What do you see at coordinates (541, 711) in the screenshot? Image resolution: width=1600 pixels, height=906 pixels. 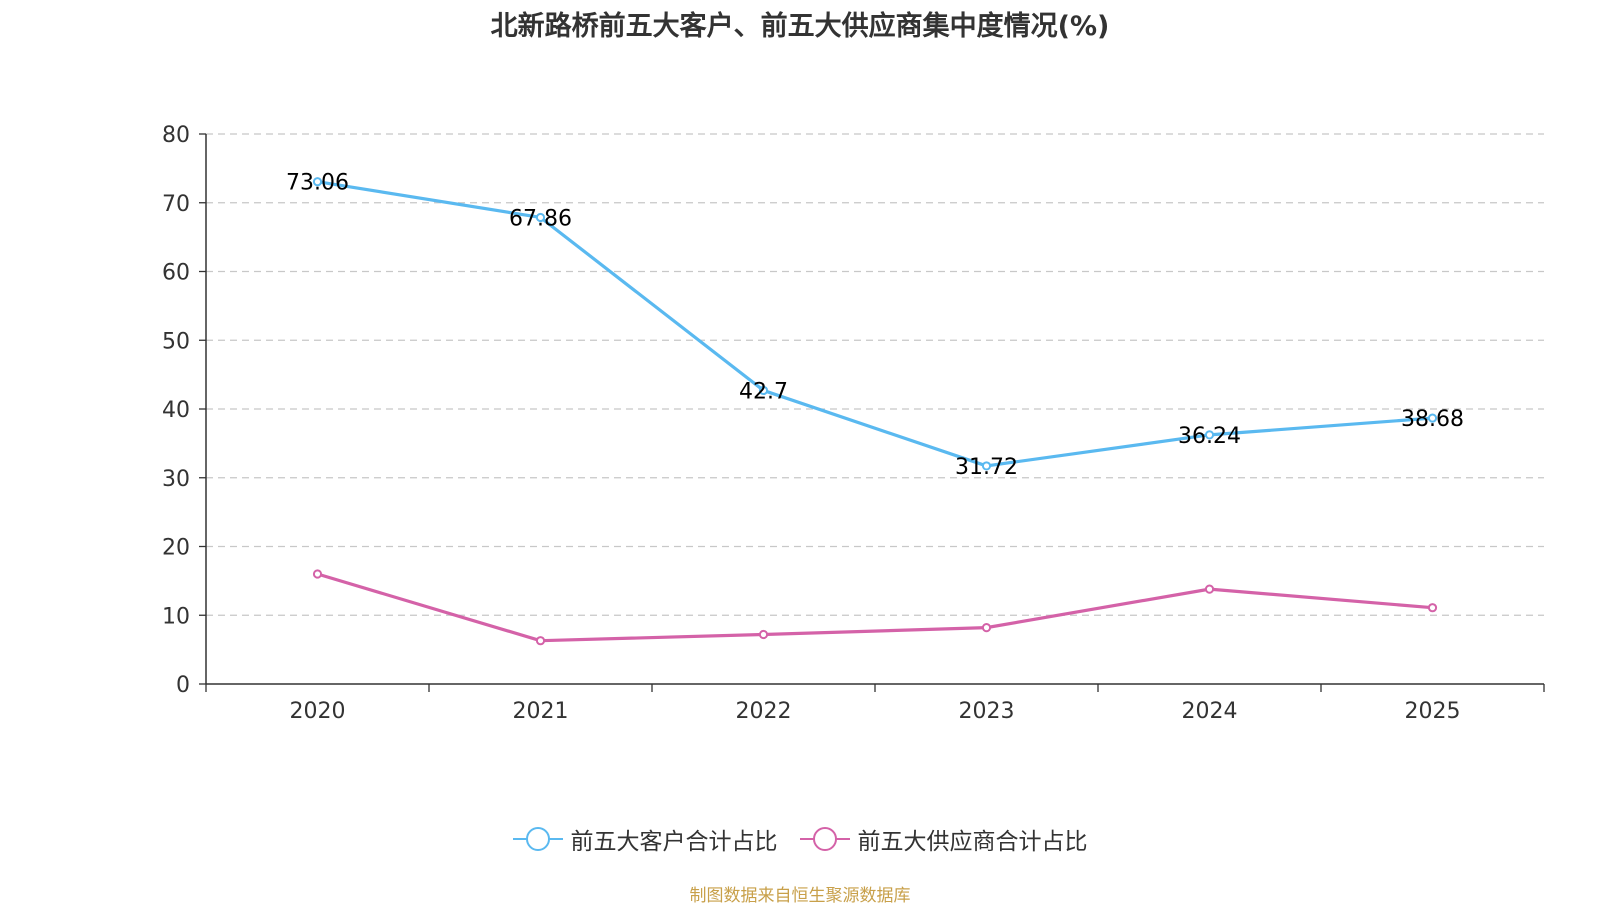 I see `x-tick-label-2021: 2021` at bounding box center [541, 711].